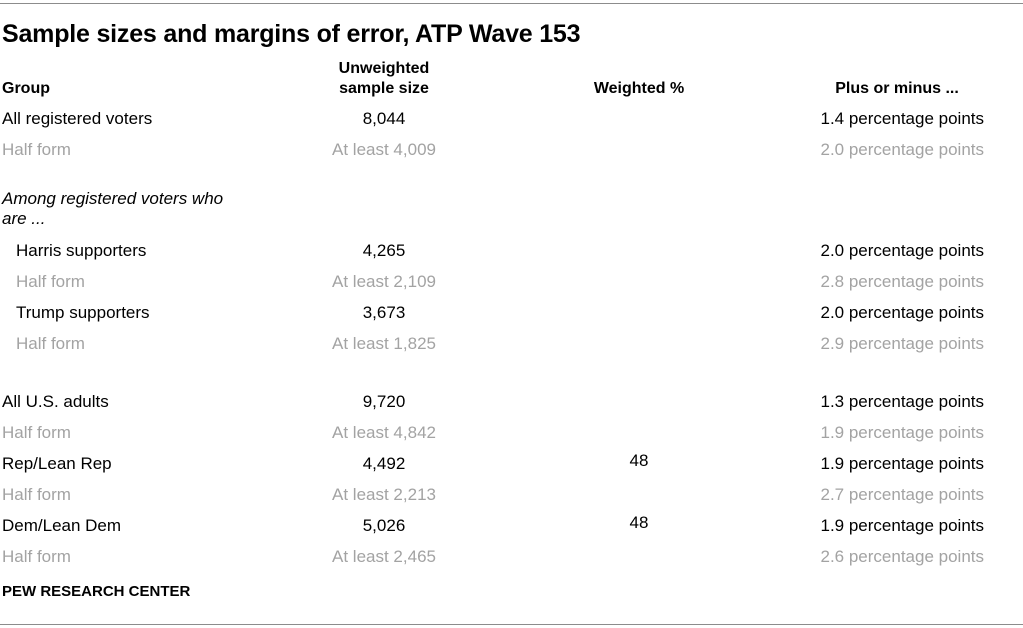 The height and width of the screenshot is (628, 1023). I want to click on row-sample-size: 3,673, so click(384, 312).